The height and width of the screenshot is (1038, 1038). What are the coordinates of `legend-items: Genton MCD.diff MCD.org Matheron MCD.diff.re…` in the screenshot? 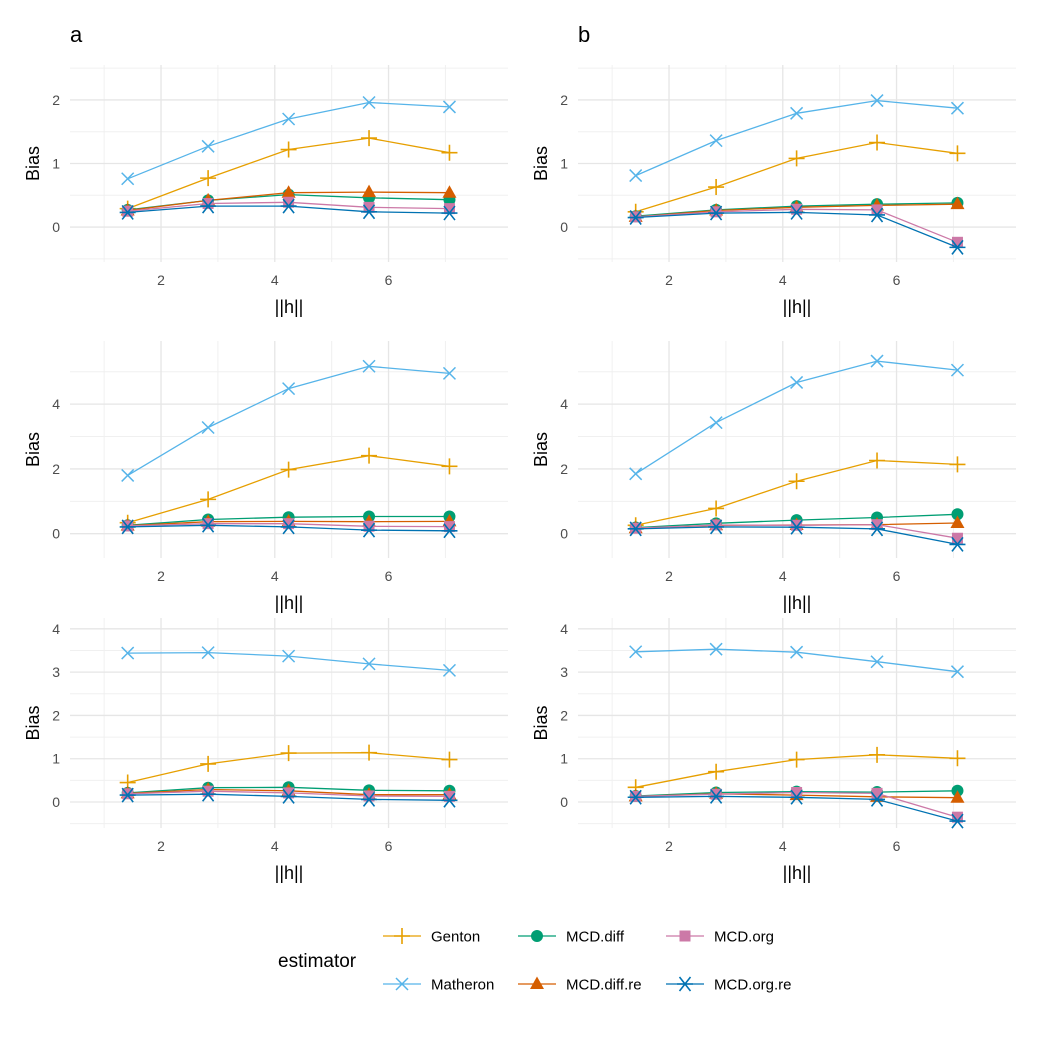 It's located at (587, 961).